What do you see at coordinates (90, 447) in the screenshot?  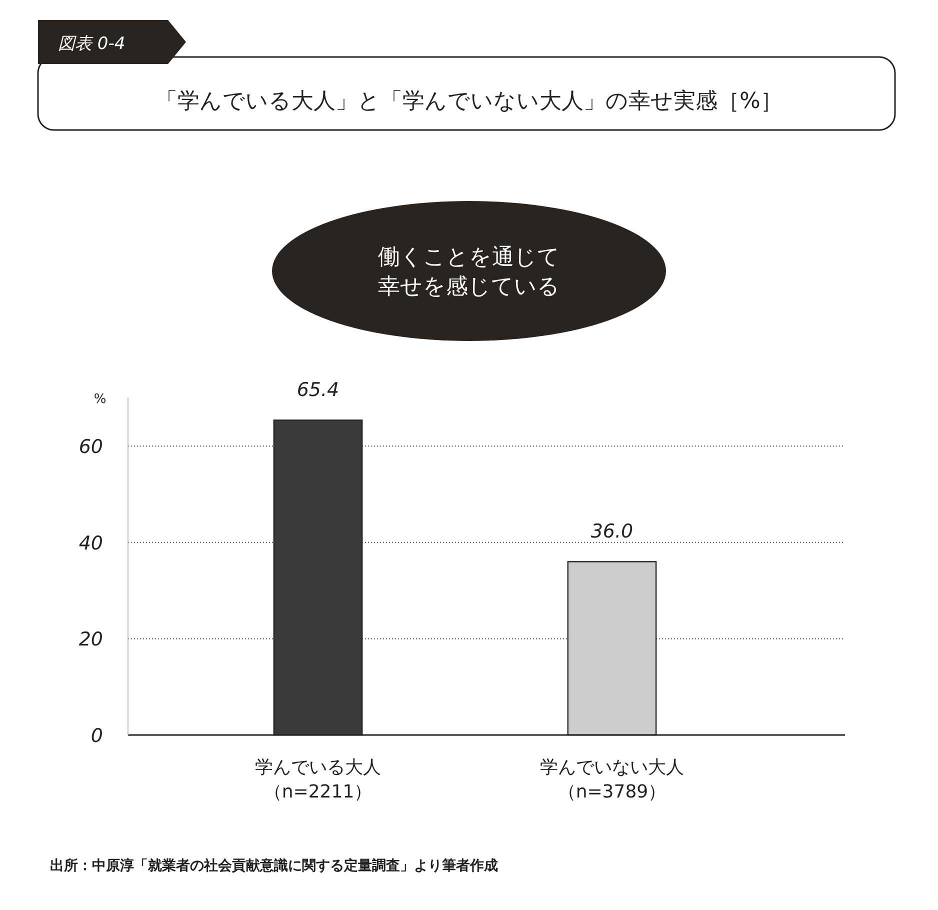 I see `ytick: 60` at bounding box center [90, 447].